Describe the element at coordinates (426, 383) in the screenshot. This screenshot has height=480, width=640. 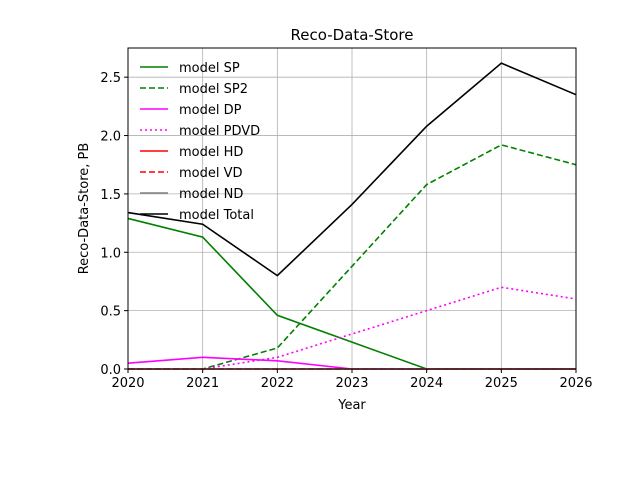
I see `x-tick-label: 2024` at that location.